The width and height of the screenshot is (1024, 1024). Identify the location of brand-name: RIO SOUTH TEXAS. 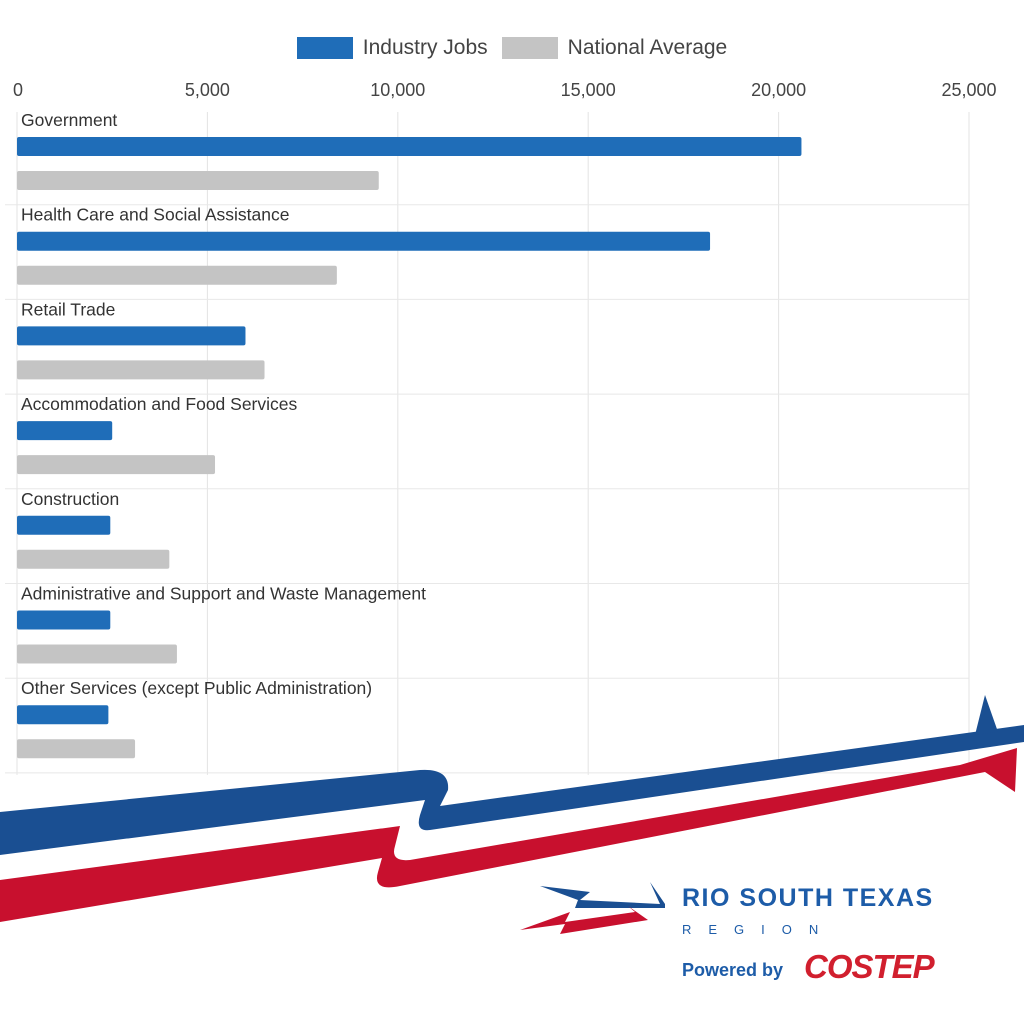
(808, 898).